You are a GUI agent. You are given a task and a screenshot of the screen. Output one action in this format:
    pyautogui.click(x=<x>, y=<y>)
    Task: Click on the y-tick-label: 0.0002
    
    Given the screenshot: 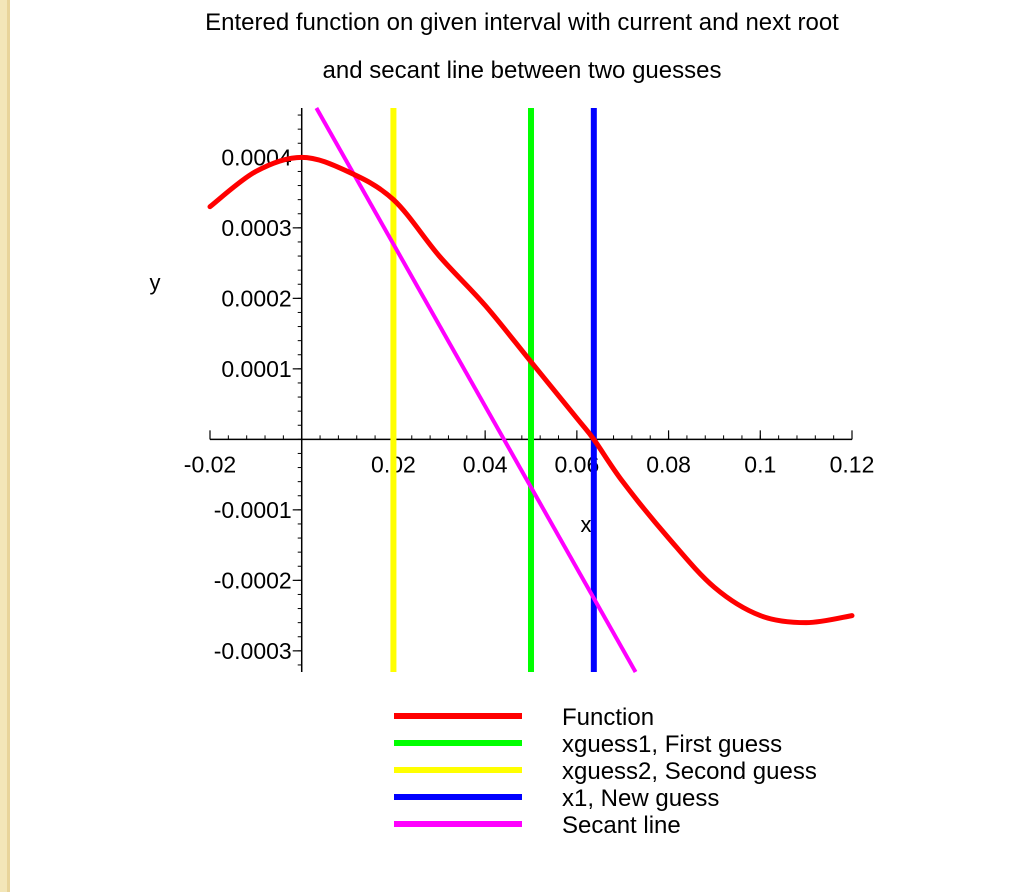 What is the action you would take?
    pyautogui.click(x=256, y=298)
    